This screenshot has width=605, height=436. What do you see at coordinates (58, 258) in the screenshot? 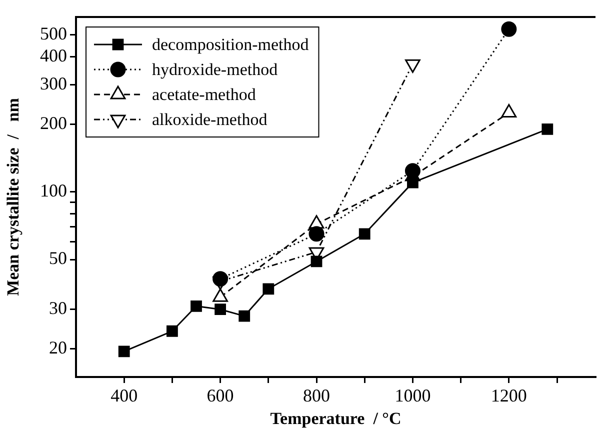
I see `y-tick-label: 50` at bounding box center [58, 258].